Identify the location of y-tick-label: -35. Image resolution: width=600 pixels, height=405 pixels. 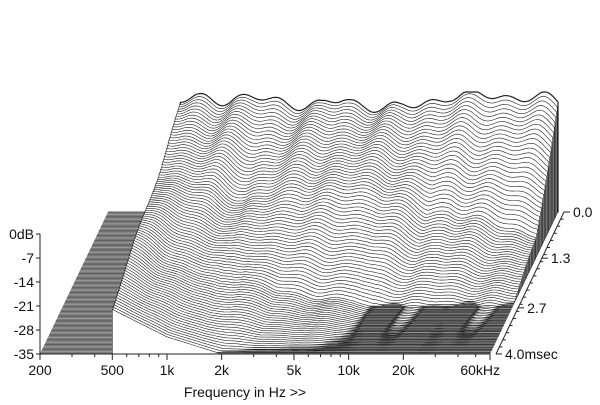
(24, 354).